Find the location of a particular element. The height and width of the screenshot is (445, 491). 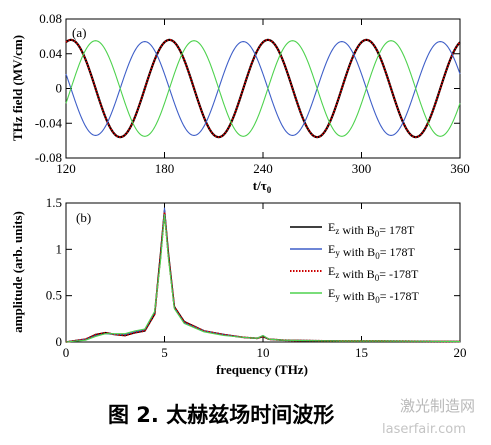

panel-b-y-axis-label: amplitude (arb. units) is located at coordinates (17, 272).